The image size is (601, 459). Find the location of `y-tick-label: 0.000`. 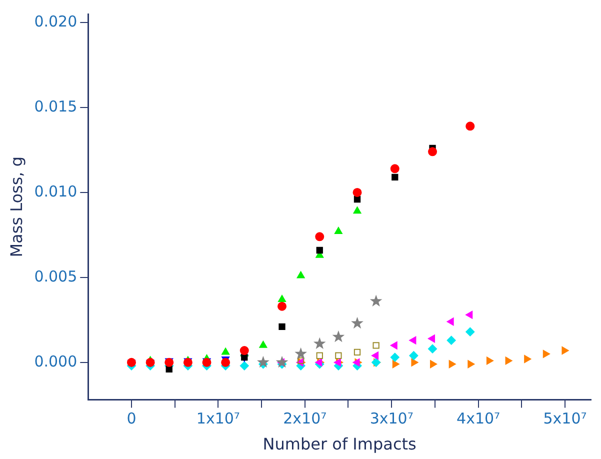

y-tick-label: 0.000 is located at coordinates (56, 361).